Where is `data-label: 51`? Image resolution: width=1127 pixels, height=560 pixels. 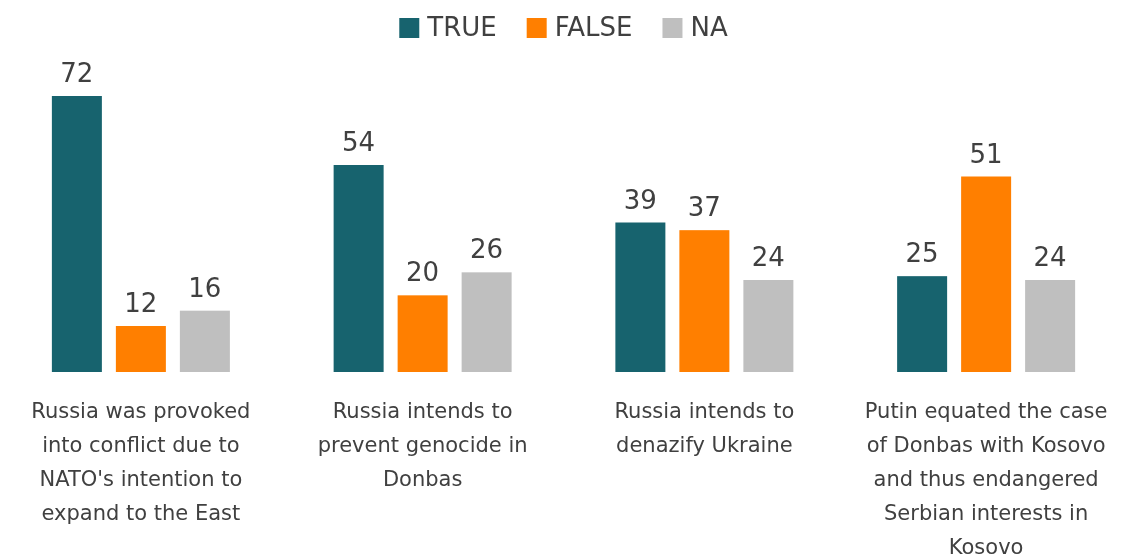
data-label: 51 is located at coordinates (986, 153).